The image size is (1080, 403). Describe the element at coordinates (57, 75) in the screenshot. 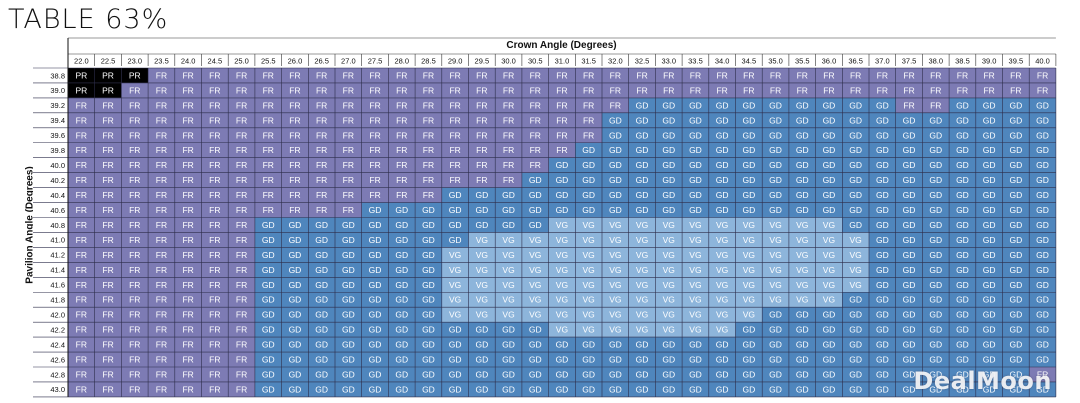

I see `row-header: 38.8` at that location.